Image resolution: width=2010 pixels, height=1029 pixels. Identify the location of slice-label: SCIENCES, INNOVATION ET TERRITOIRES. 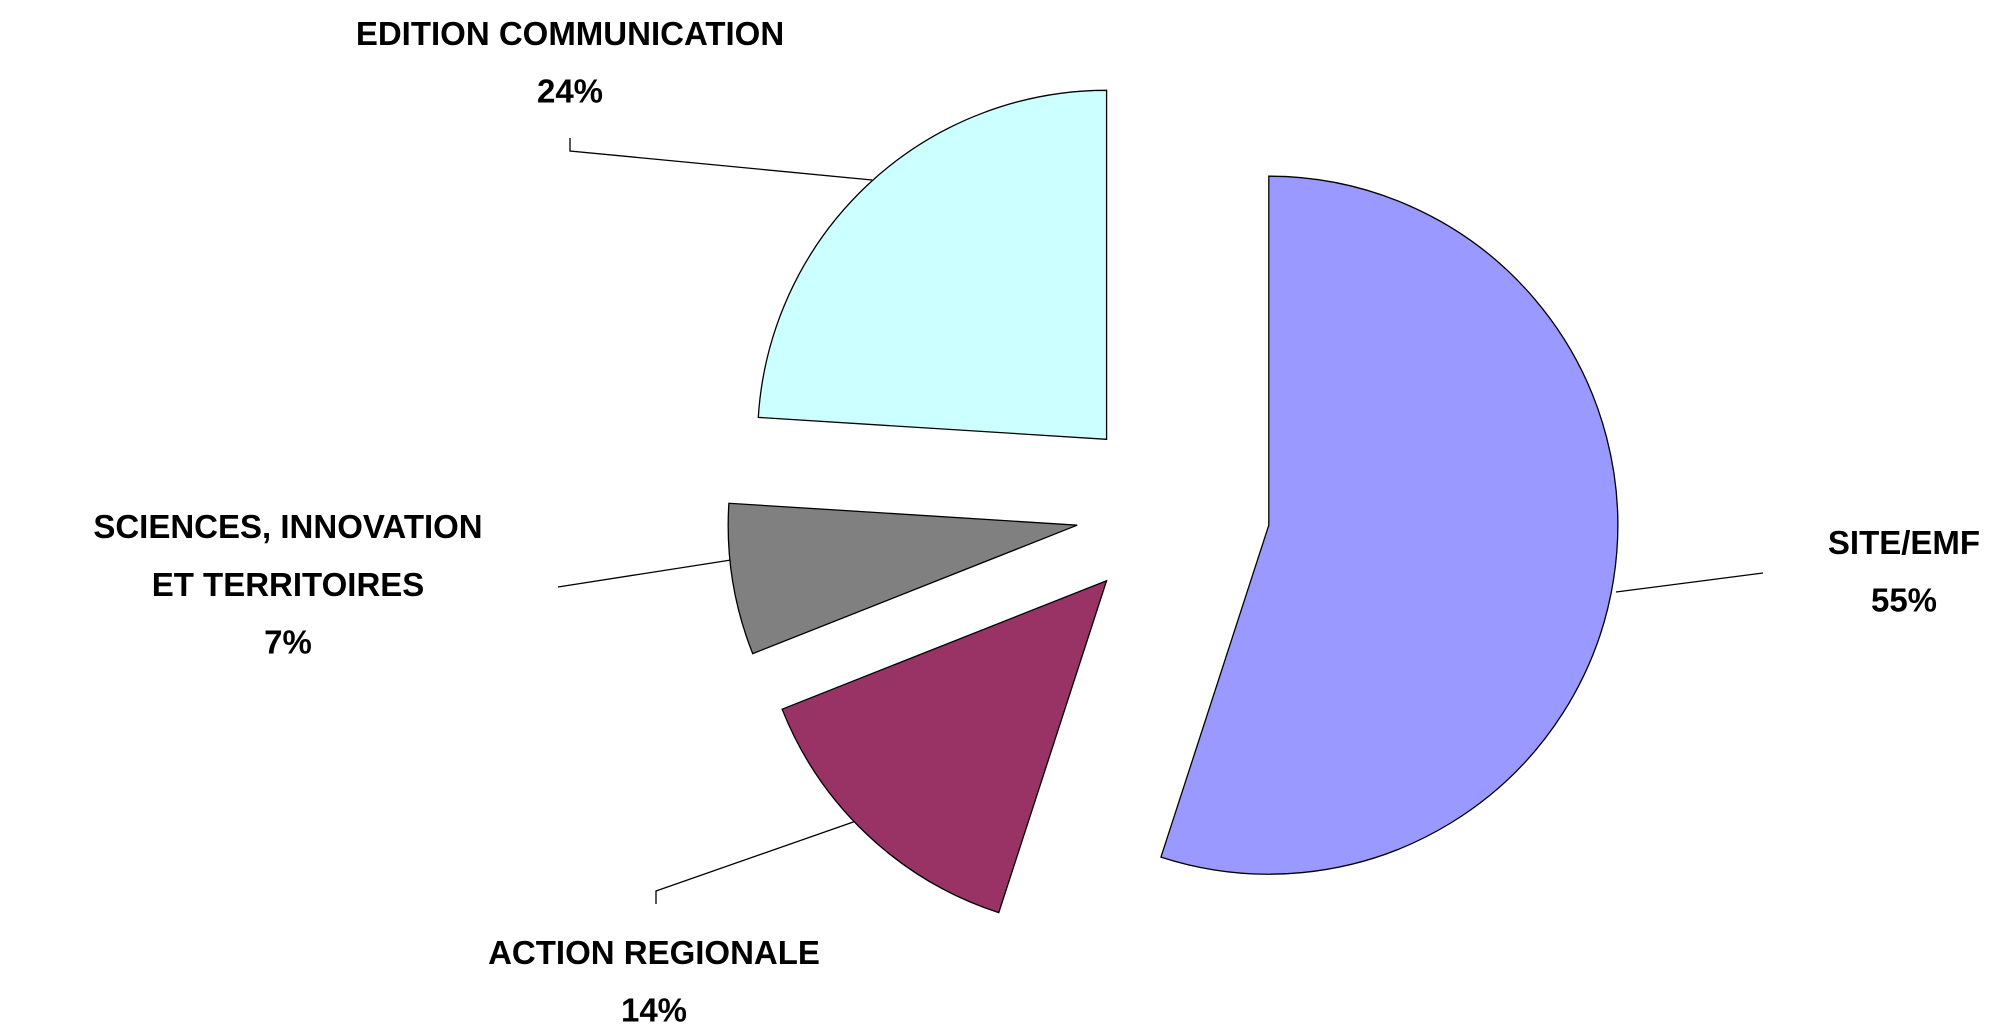
(287, 555).